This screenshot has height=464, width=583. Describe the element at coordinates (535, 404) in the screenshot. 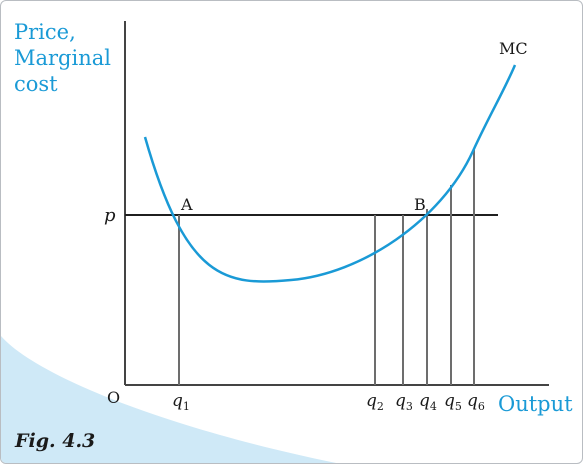

I see `x-axis-label: Output` at that location.